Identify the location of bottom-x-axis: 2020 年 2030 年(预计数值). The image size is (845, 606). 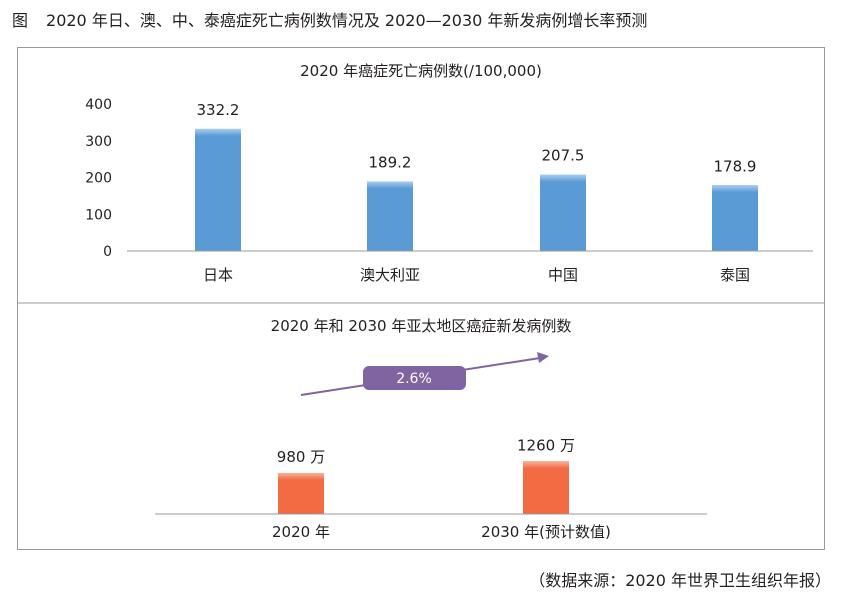
(441, 532).